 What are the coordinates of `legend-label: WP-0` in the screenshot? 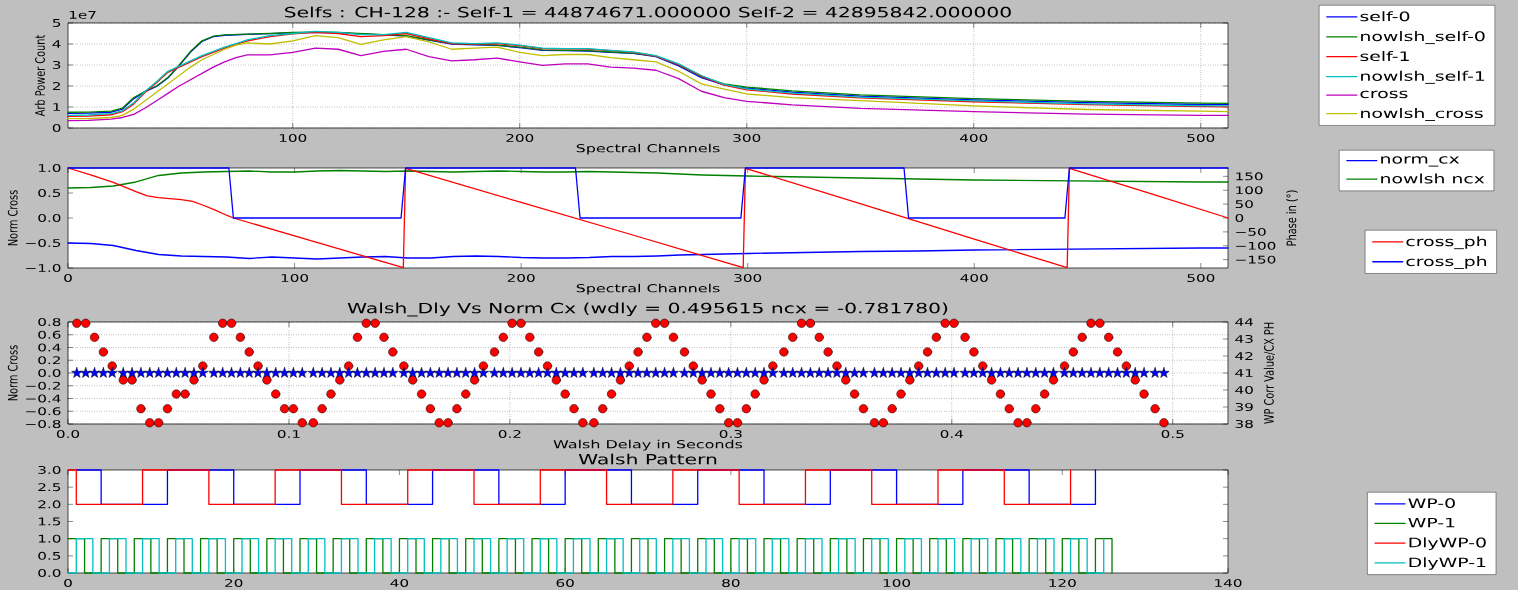 It's located at (1431, 503).